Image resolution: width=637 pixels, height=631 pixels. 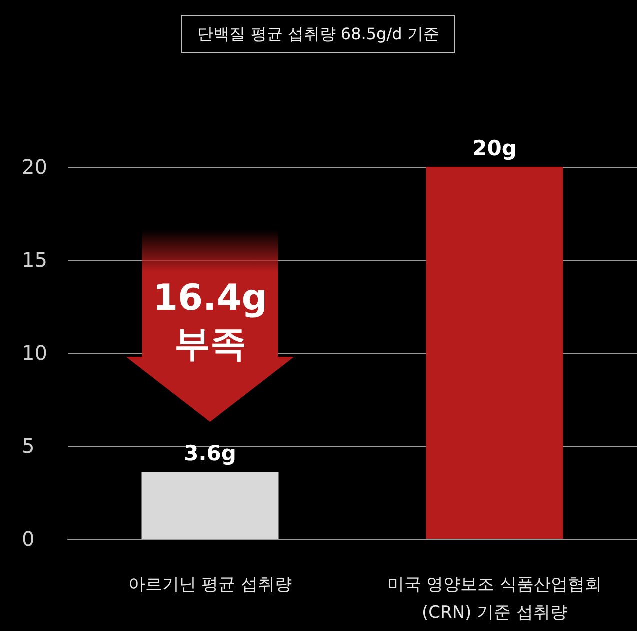 What do you see at coordinates (35, 260) in the screenshot?
I see `y-tick-label: 15` at bounding box center [35, 260].